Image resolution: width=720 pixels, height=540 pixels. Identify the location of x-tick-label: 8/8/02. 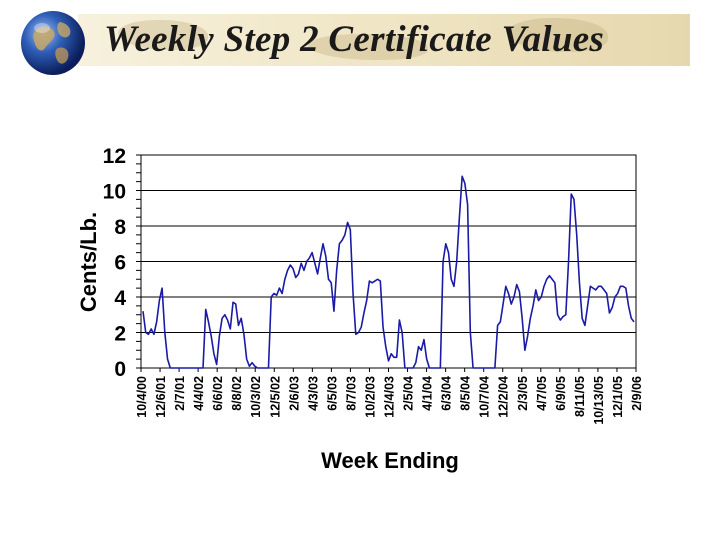
(237, 393).